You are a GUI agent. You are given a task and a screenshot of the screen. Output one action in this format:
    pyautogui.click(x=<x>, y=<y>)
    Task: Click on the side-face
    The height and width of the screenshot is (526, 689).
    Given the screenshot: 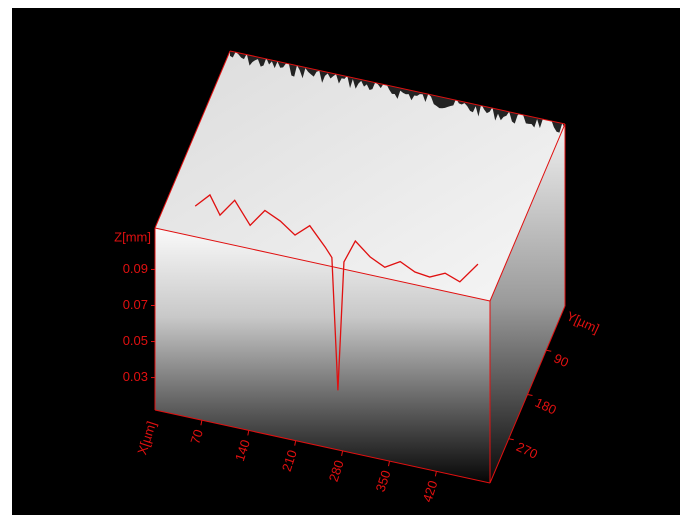 What is the action you would take?
    pyautogui.click(x=527, y=303)
    